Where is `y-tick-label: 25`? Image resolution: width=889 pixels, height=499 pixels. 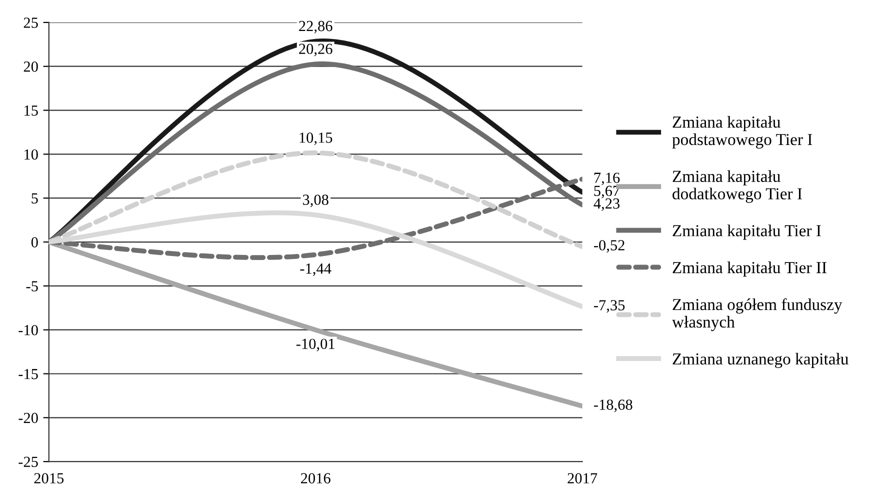
y-tick-label: 25 is located at coordinates (31, 23).